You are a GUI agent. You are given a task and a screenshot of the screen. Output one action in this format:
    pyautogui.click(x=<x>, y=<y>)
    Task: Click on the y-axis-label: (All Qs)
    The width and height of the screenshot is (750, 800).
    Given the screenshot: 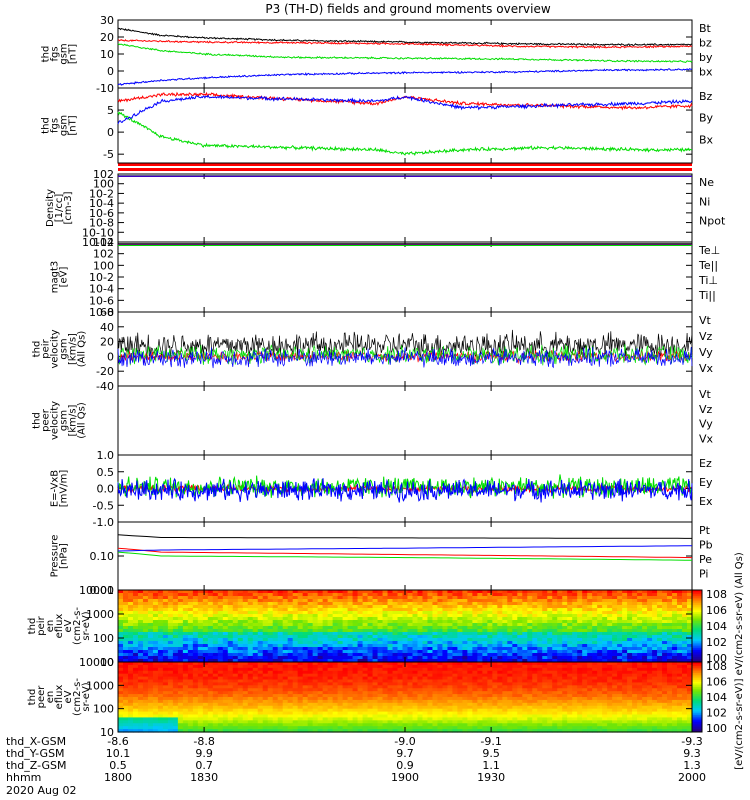 What is the action you would take?
    pyautogui.click(x=82, y=420)
    